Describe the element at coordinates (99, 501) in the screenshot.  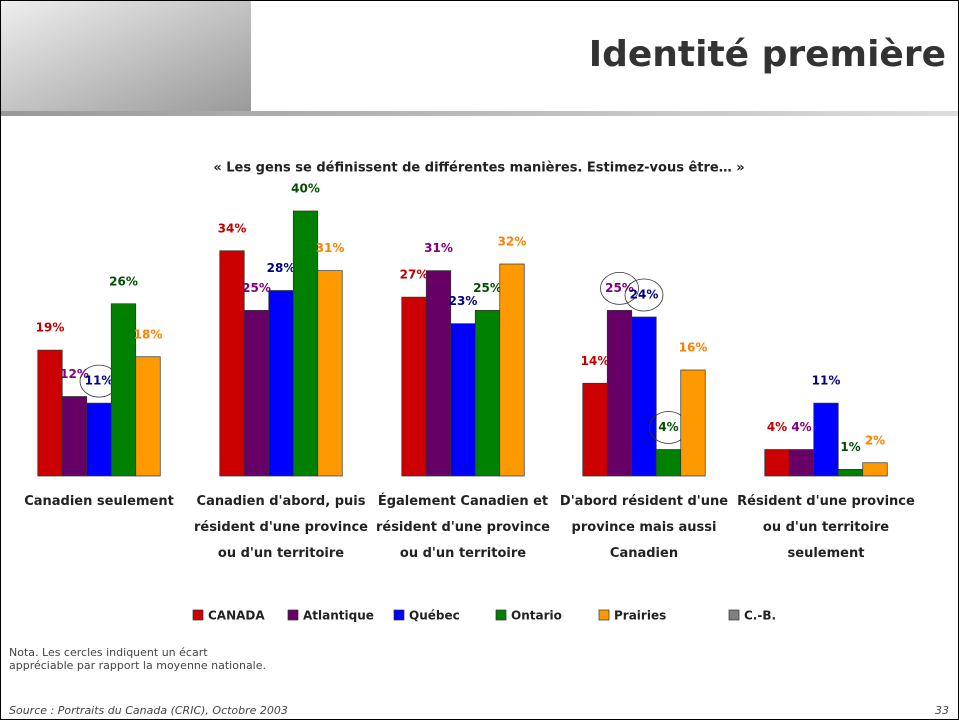
I see `category-label: Canadien seulement` at that location.